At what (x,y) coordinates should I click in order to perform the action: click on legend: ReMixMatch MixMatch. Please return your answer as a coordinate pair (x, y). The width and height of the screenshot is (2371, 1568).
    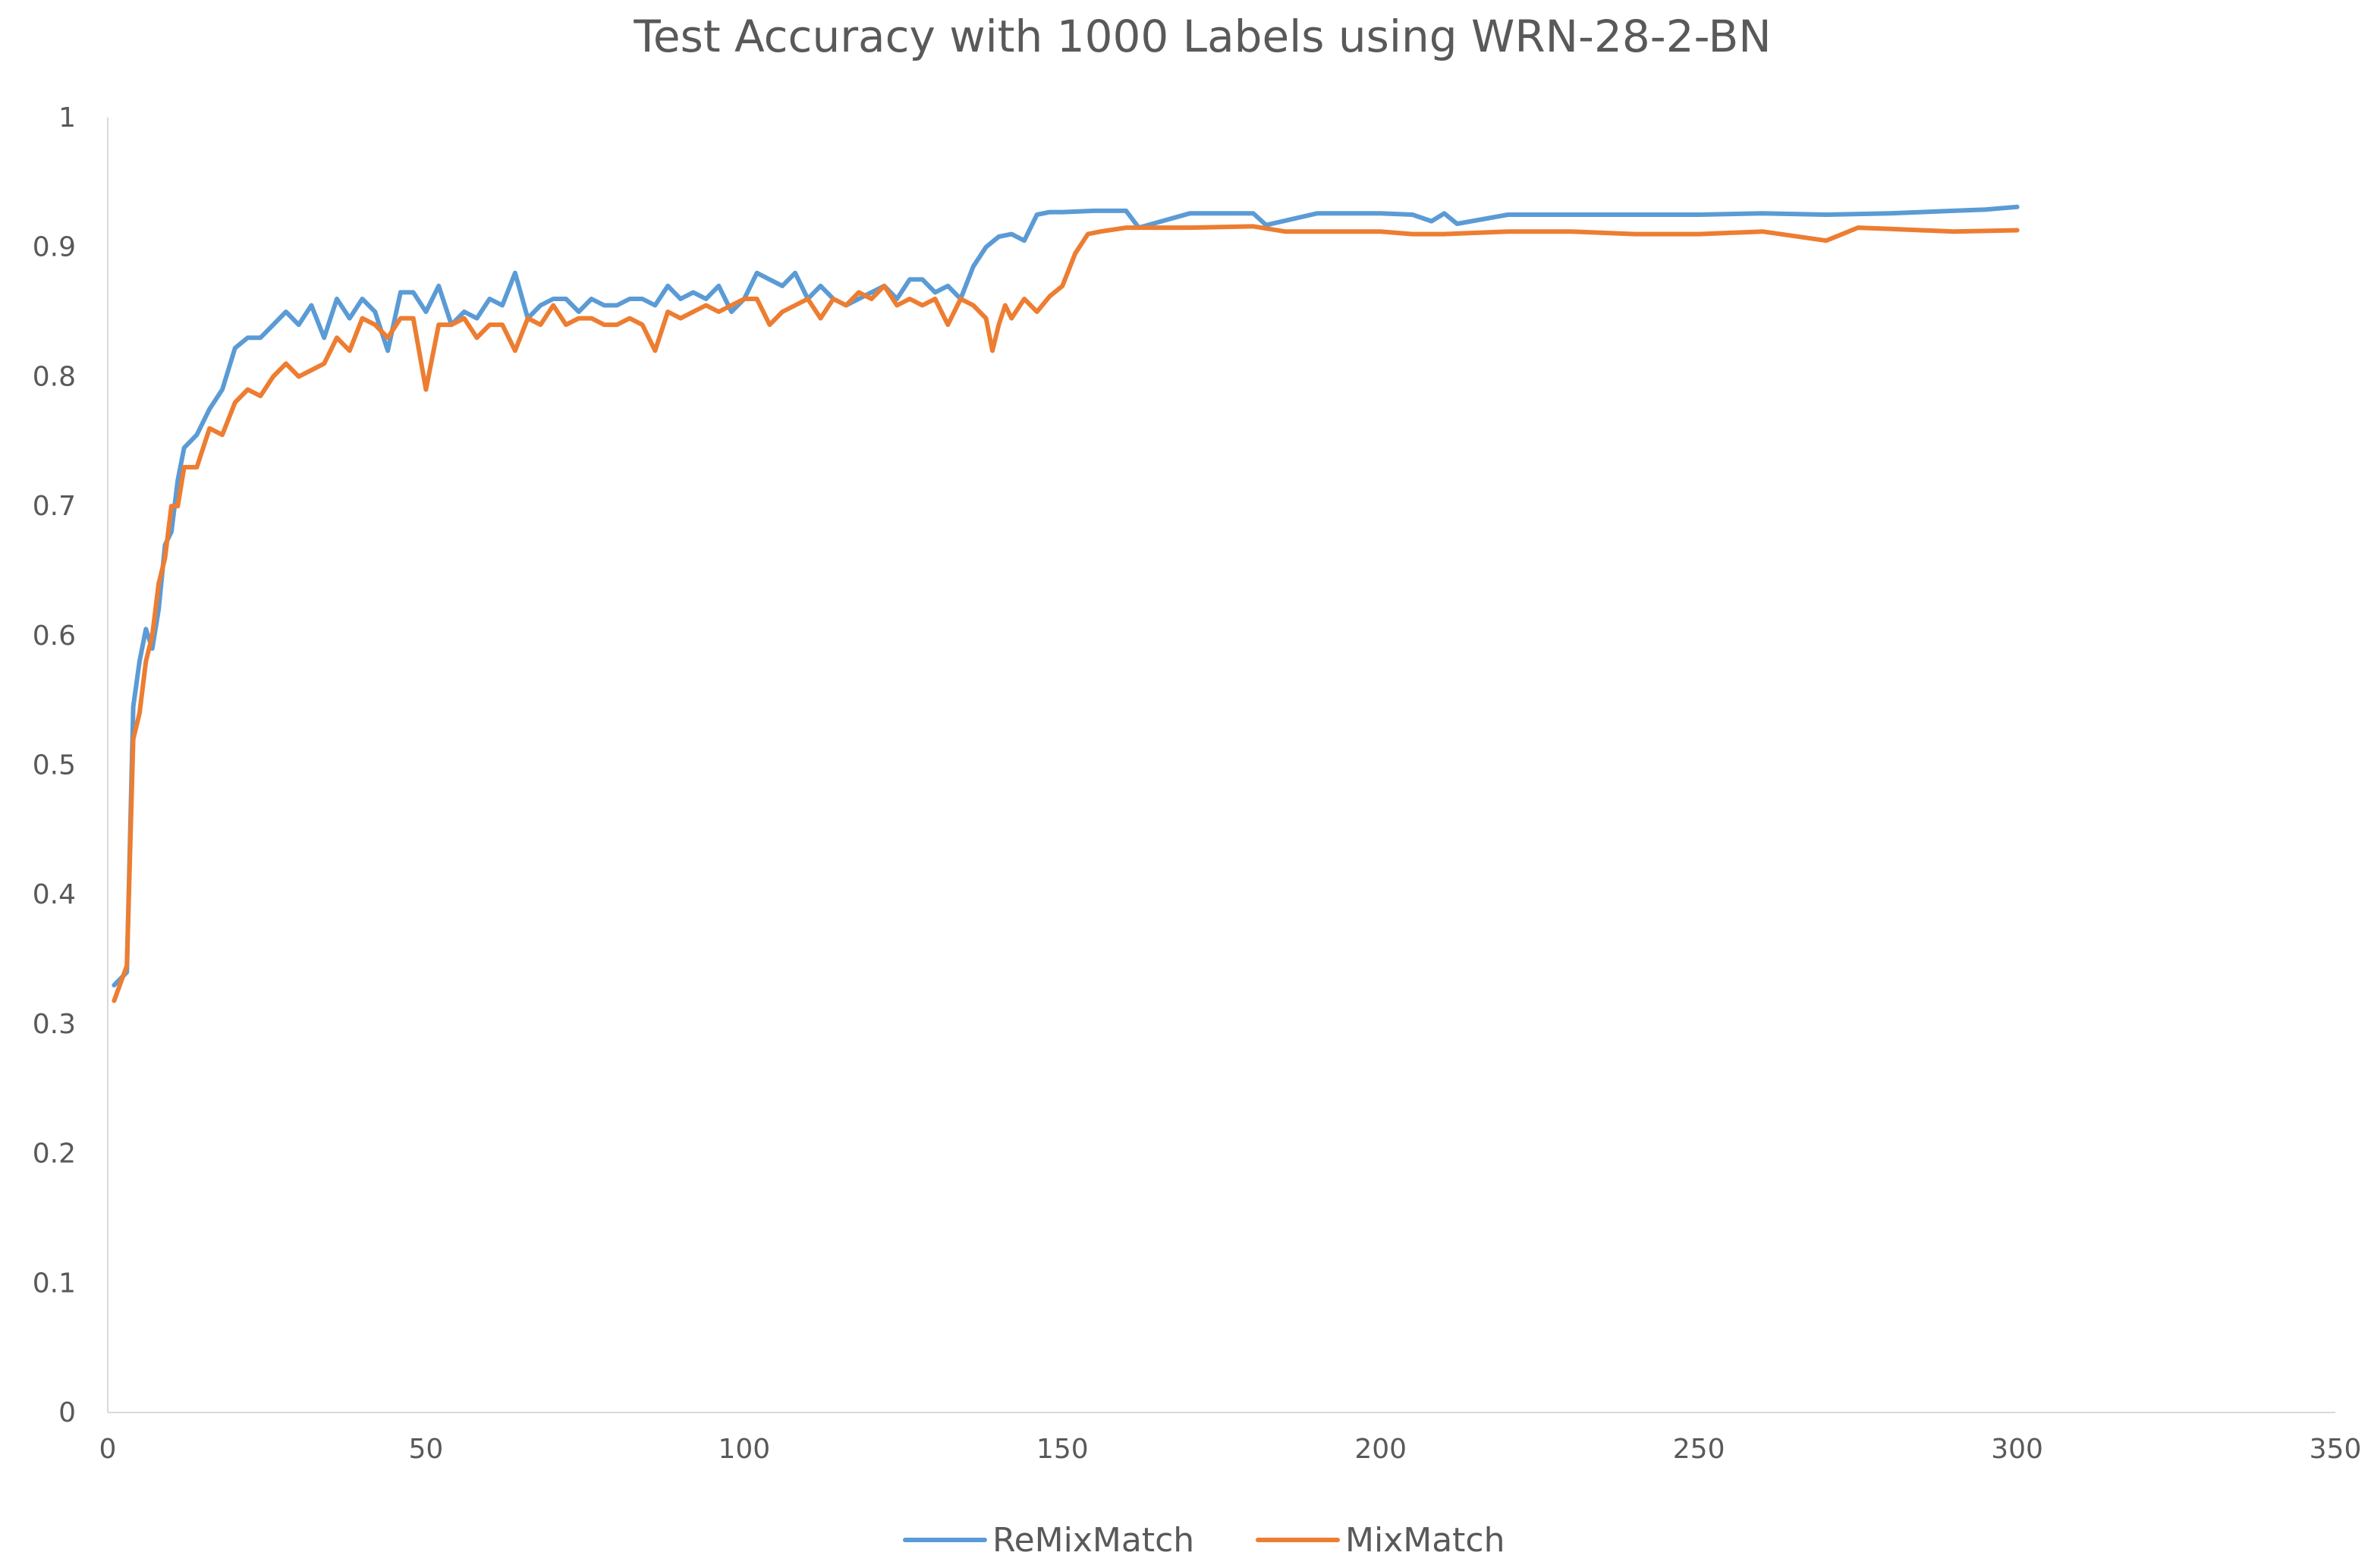
    Looking at the image, I should click on (1204, 1541).